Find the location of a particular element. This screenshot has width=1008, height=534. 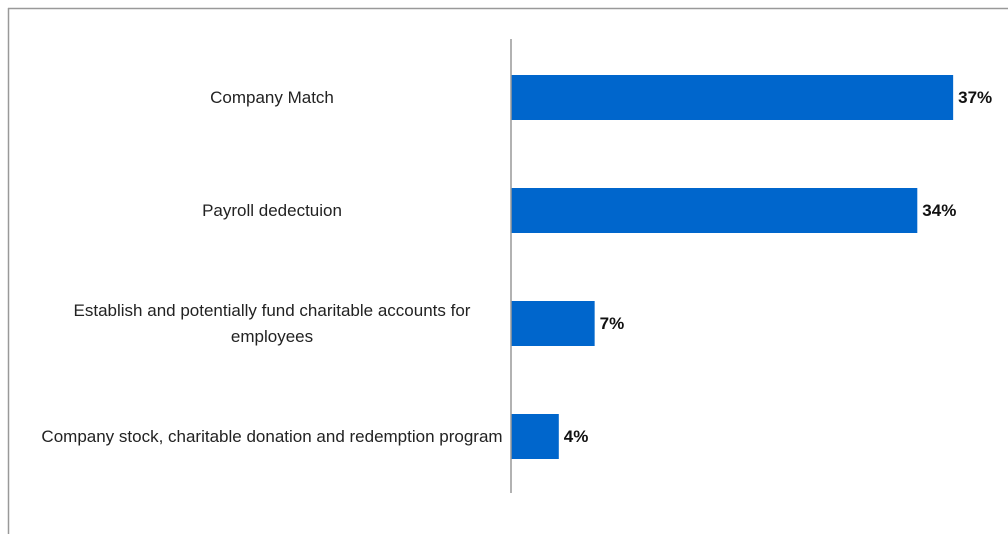

category-label: Company Match is located at coordinates (272, 97).